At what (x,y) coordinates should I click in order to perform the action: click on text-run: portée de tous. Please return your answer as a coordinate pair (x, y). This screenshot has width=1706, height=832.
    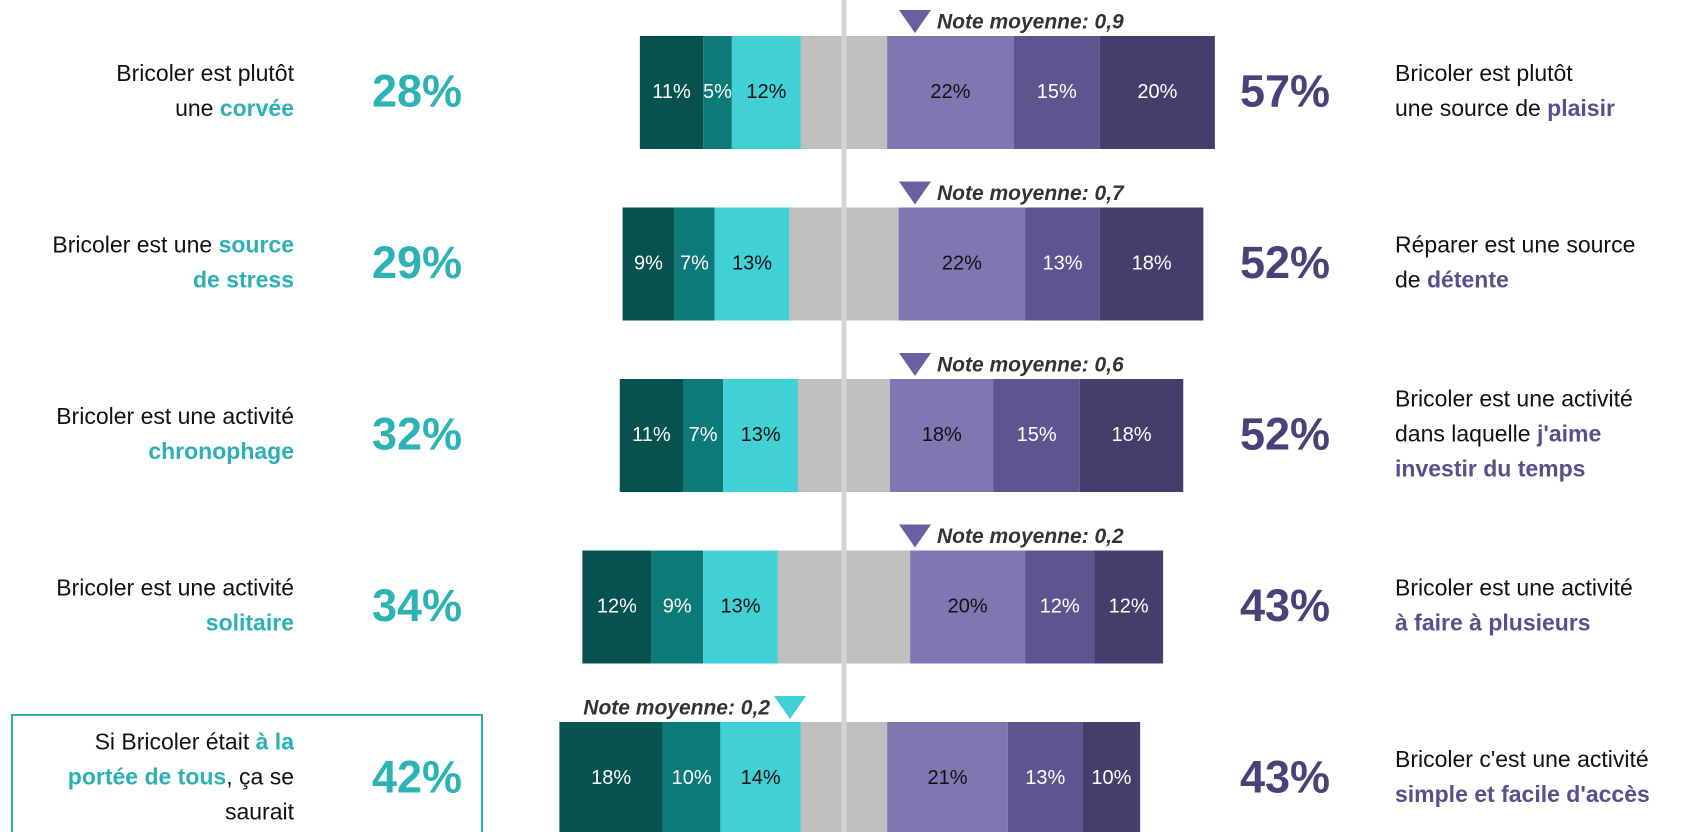
    Looking at the image, I should click on (147, 777).